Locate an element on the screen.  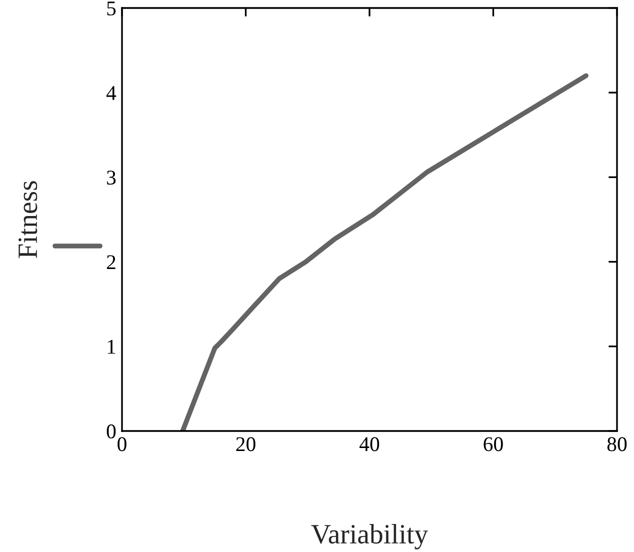
x-tick-label: 20 is located at coordinates (246, 444).